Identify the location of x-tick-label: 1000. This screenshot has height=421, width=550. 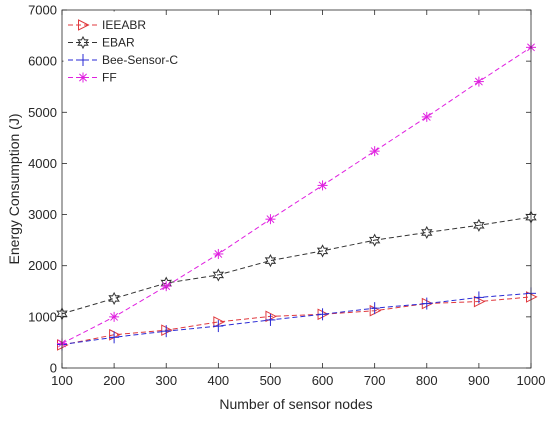
(531, 380).